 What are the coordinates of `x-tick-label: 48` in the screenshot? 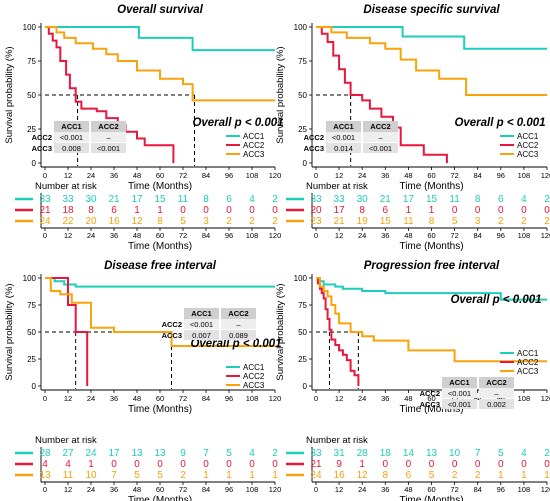 It's located at (408, 398).